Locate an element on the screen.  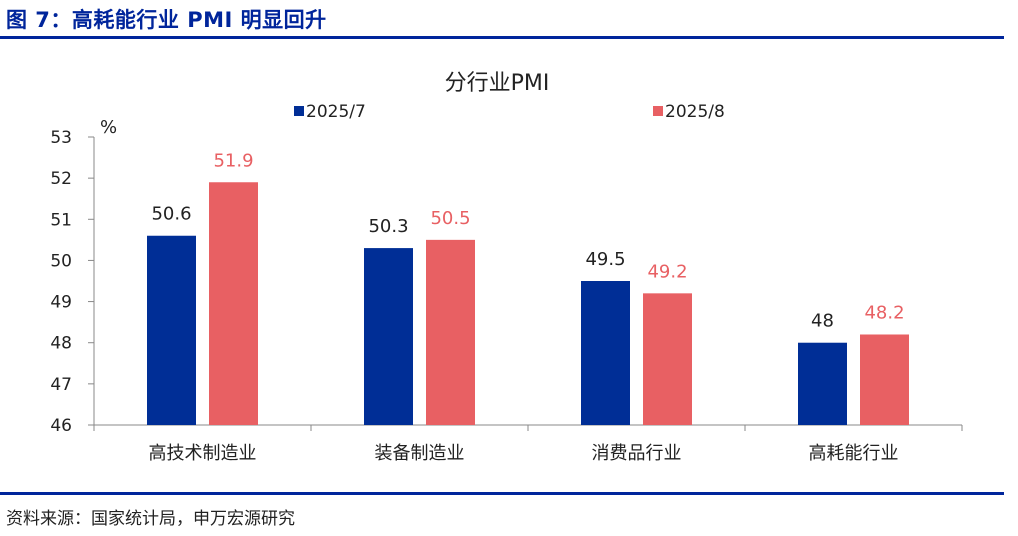
x-category-label: 装备制造业 is located at coordinates (420, 453).